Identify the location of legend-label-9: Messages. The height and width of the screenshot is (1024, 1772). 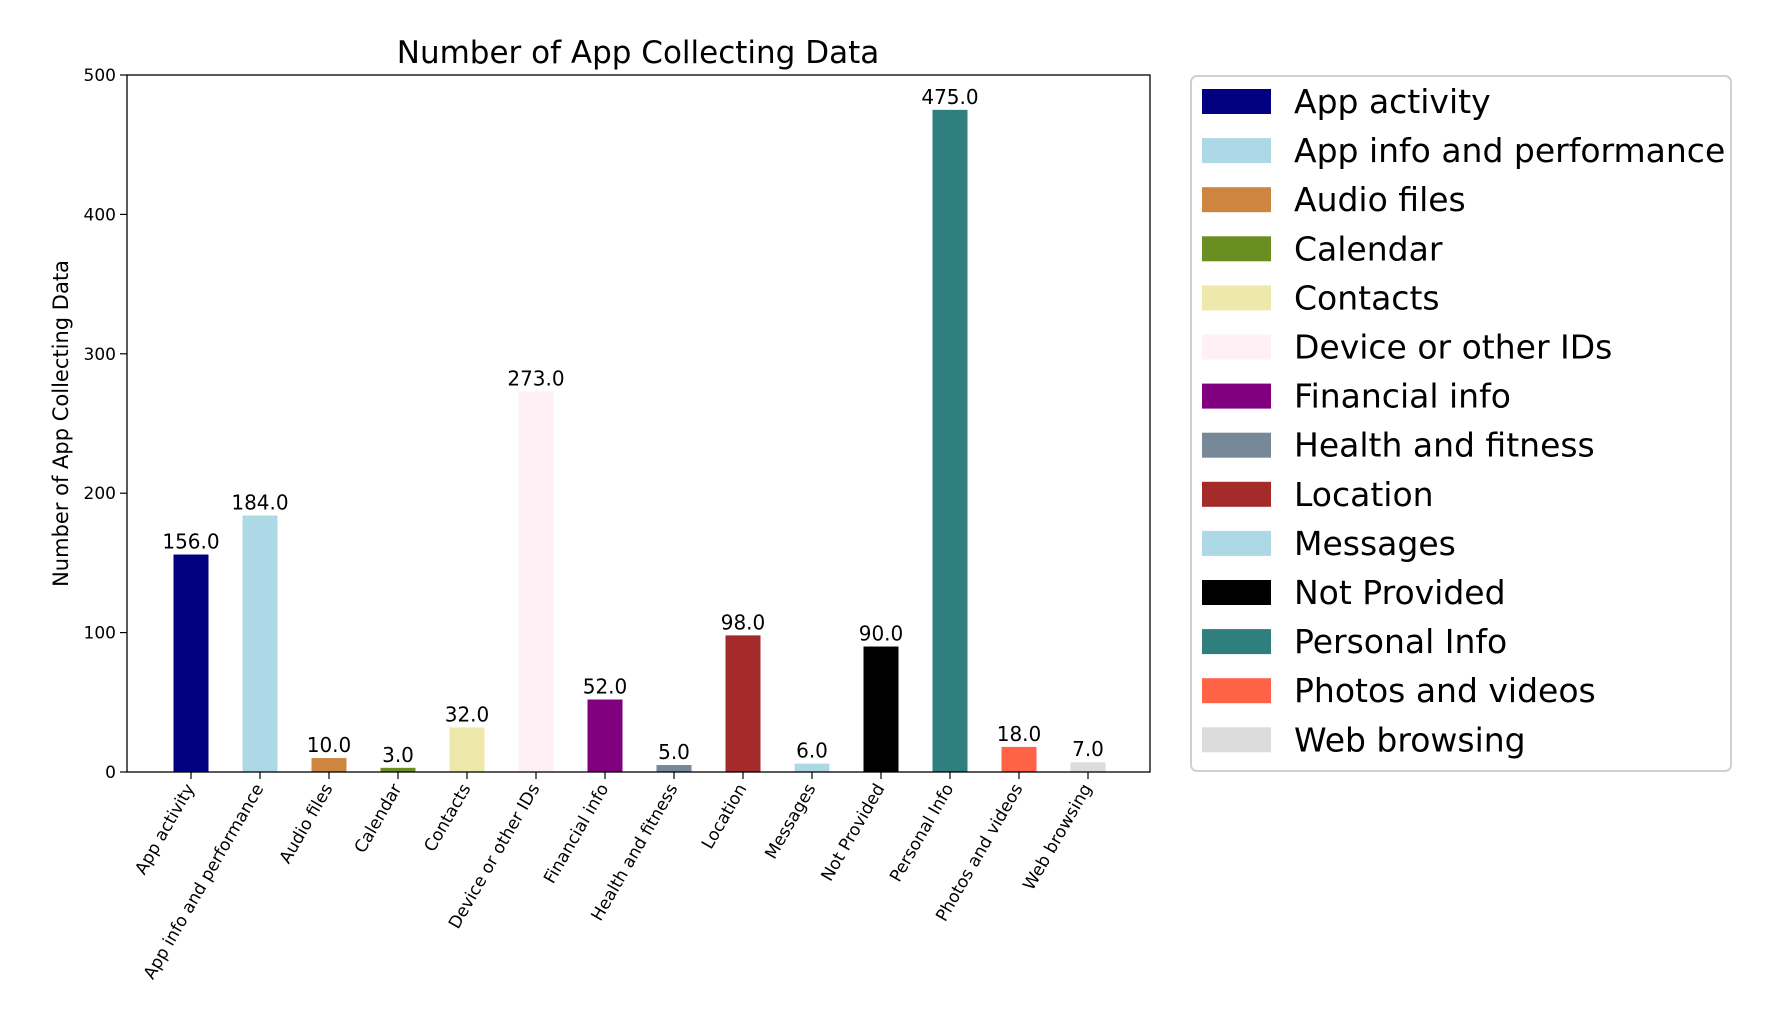
(1375, 543).